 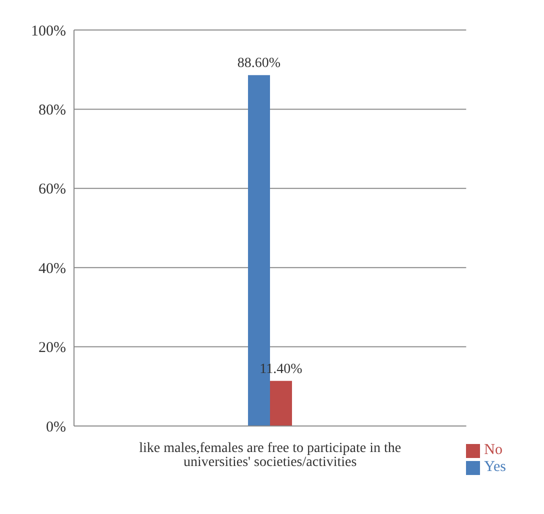 I want to click on x-tick-label: like males,females are free to participate in the universities' societies/activities, so click(x=270, y=455).